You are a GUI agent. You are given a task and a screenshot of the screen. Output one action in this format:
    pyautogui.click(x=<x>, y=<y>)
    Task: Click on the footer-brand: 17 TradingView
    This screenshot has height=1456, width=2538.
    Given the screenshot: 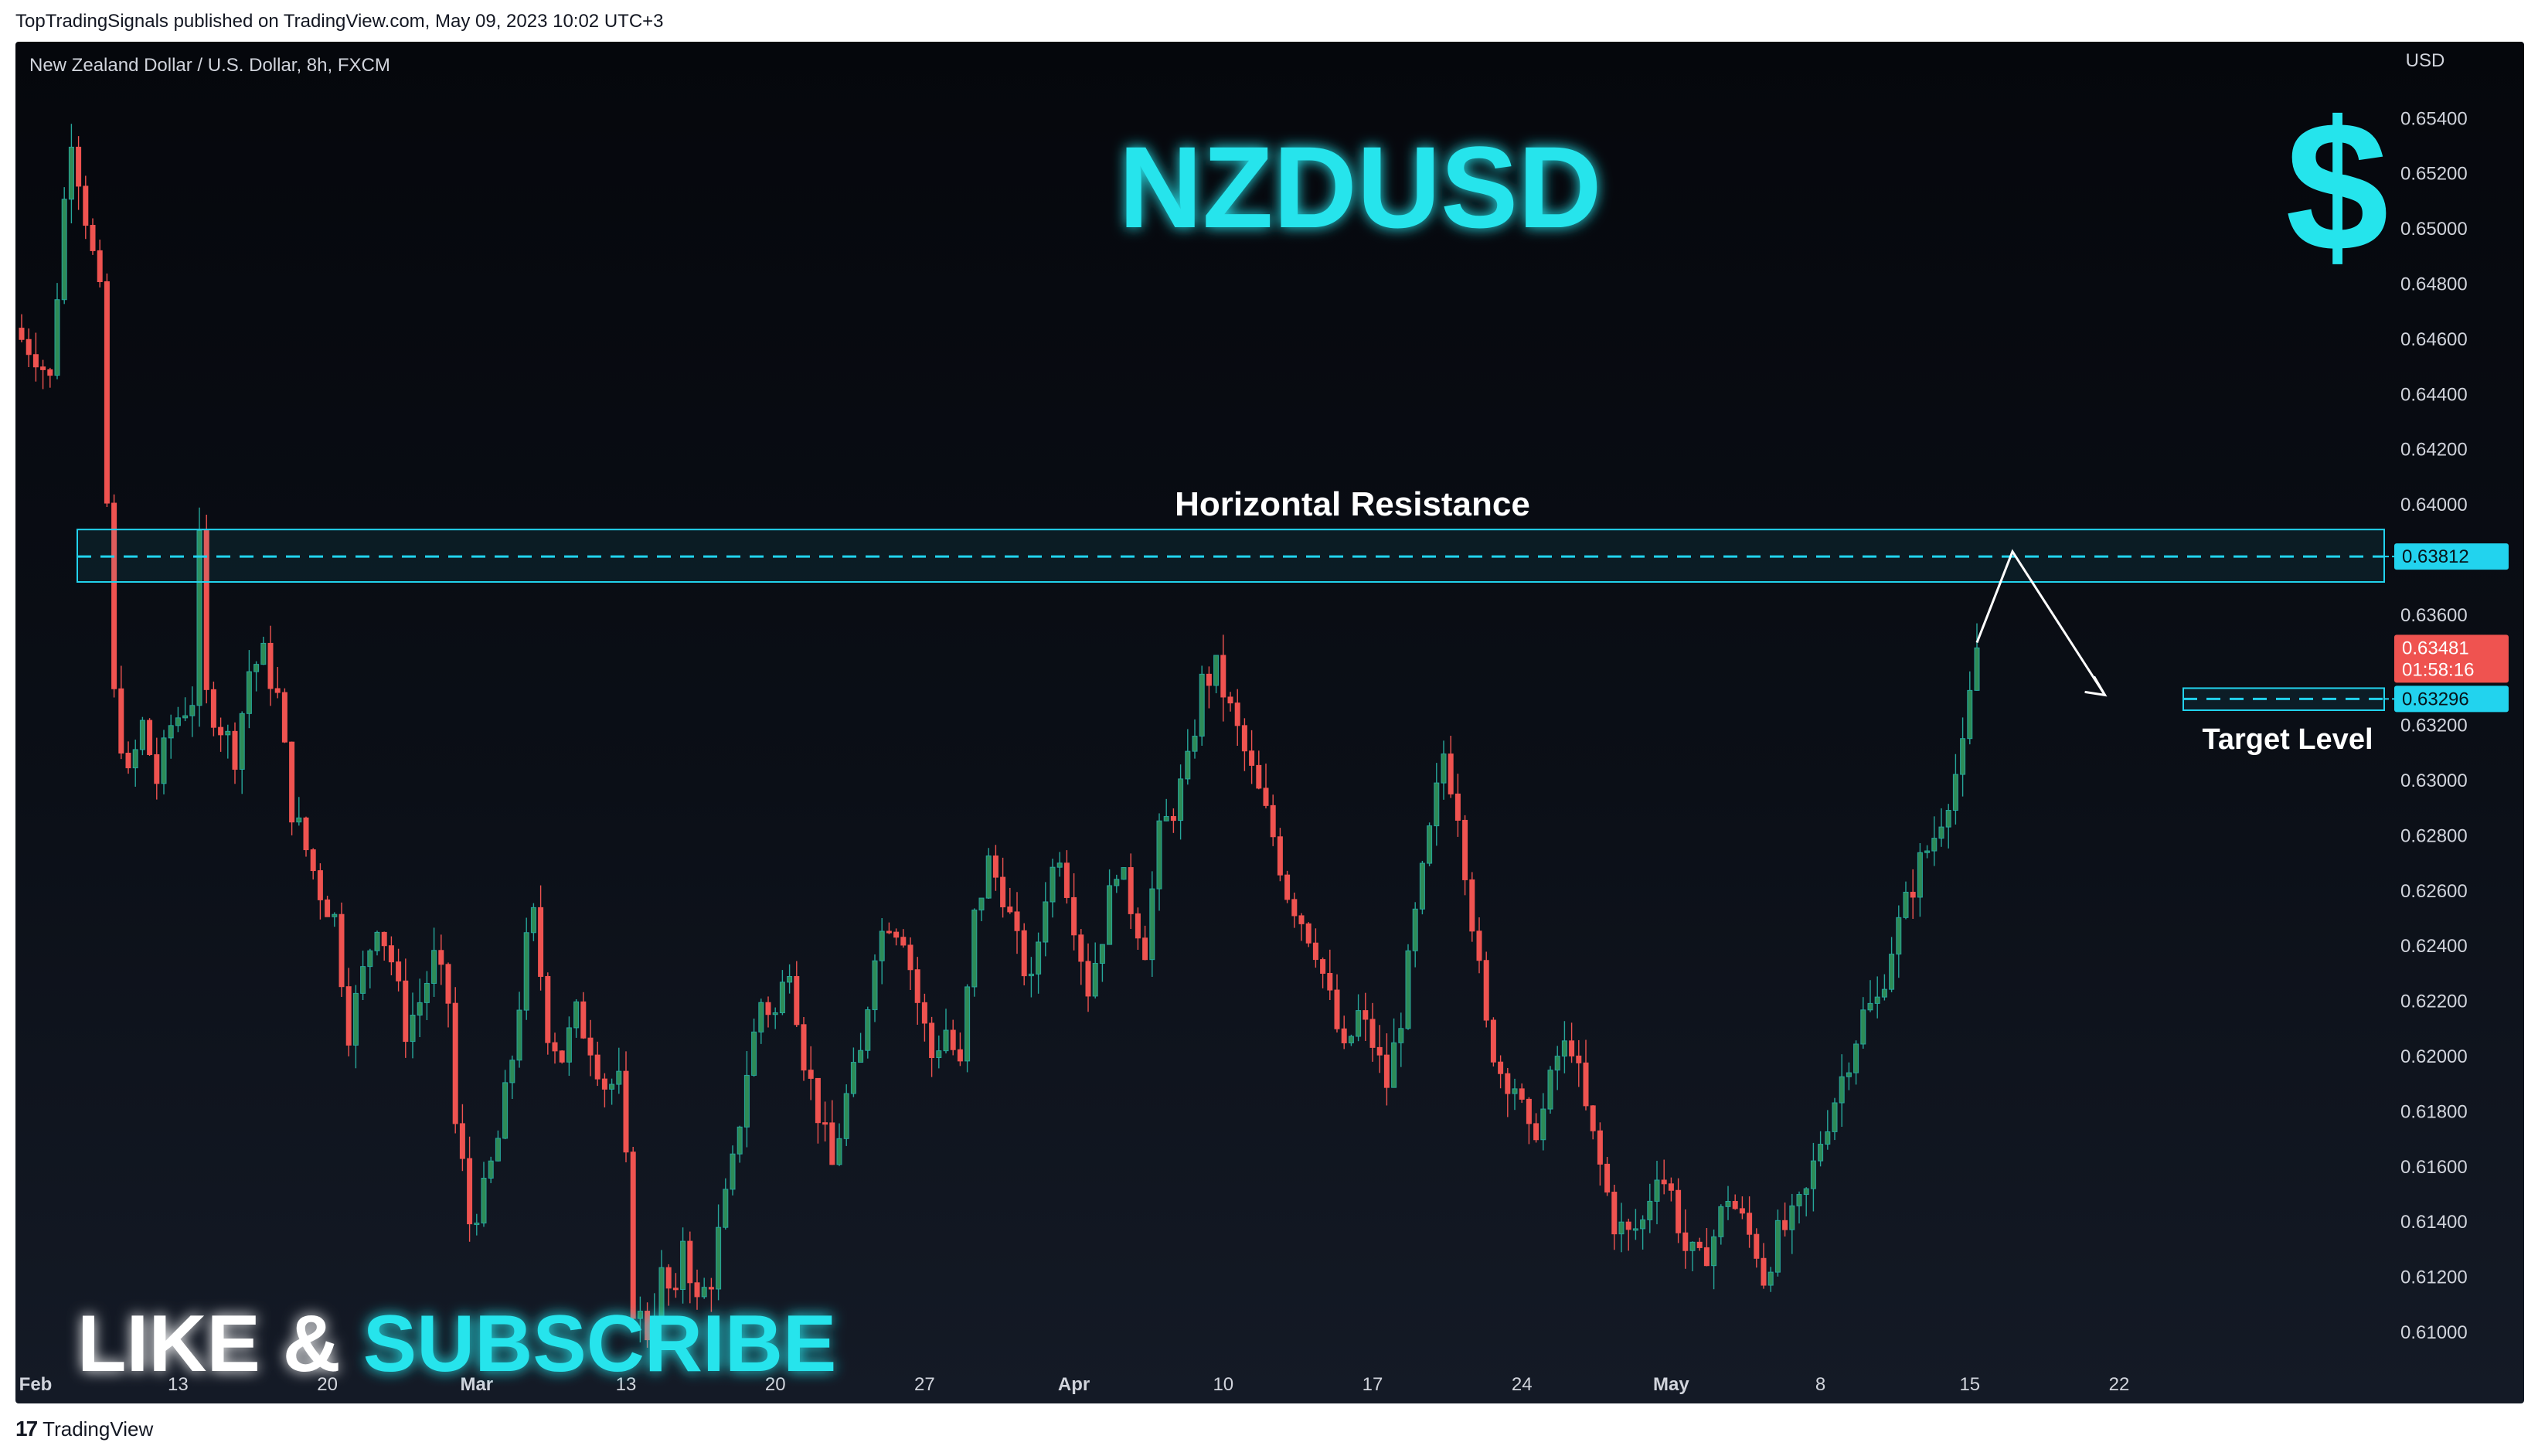 What is the action you would take?
    pyautogui.click(x=84, y=1429)
    